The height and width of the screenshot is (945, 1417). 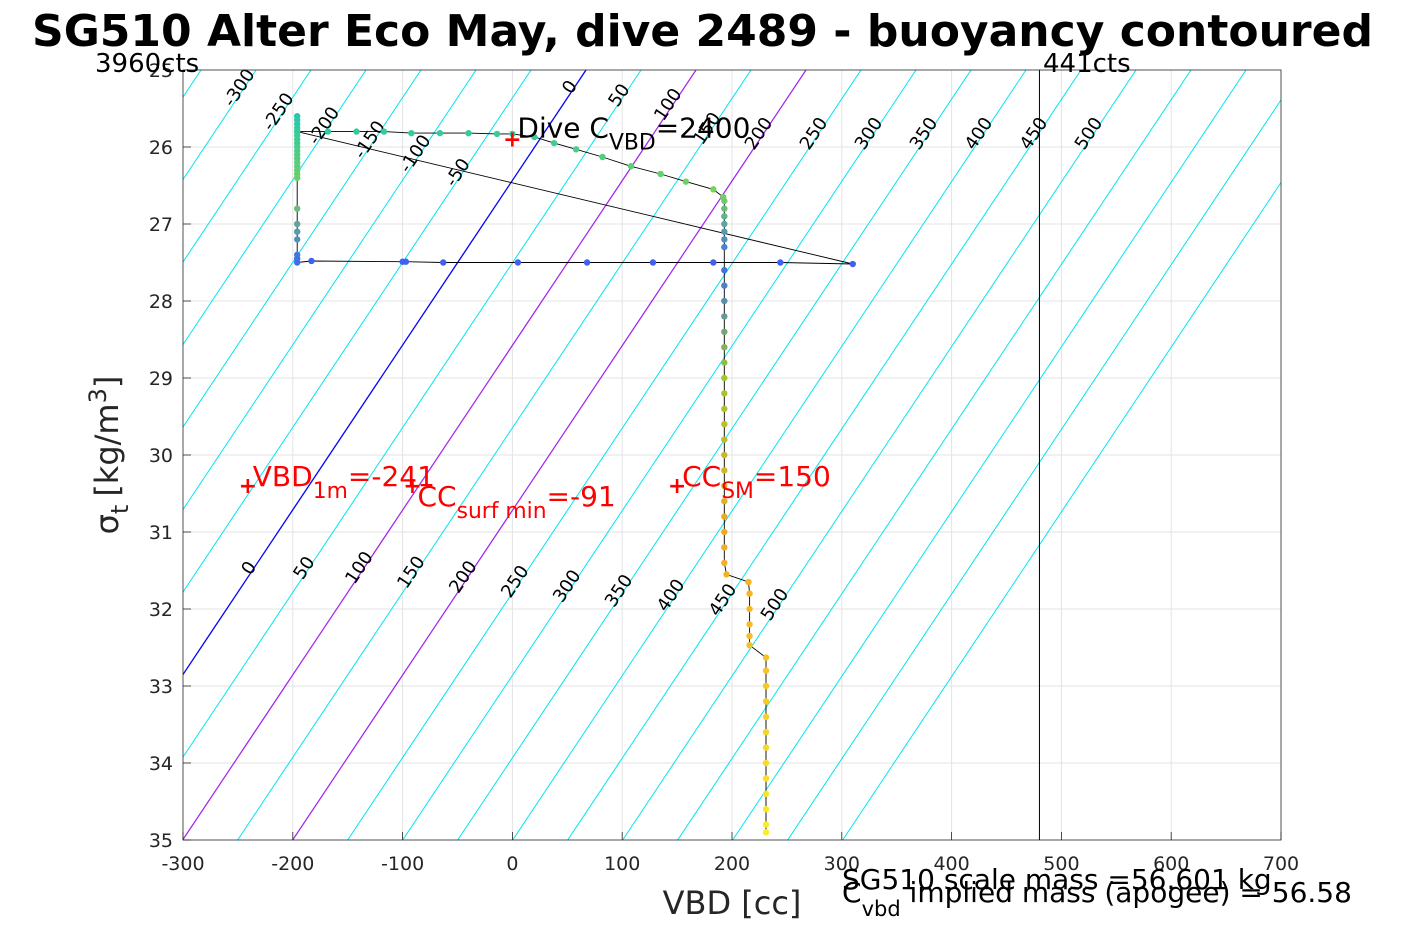 What do you see at coordinates (161, 764) in the screenshot?
I see `y-tick-label: 34` at bounding box center [161, 764].